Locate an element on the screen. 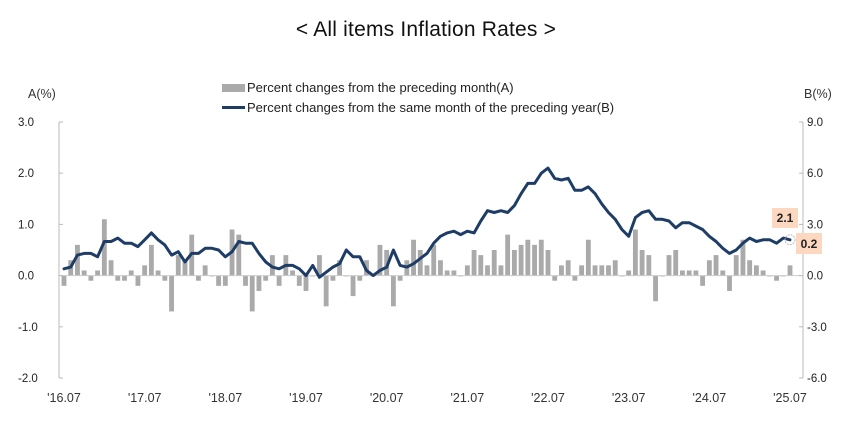 Image resolution: width=852 pixels, height=429 pixels. right-axis-unit-label: B(%) is located at coordinates (818, 94).